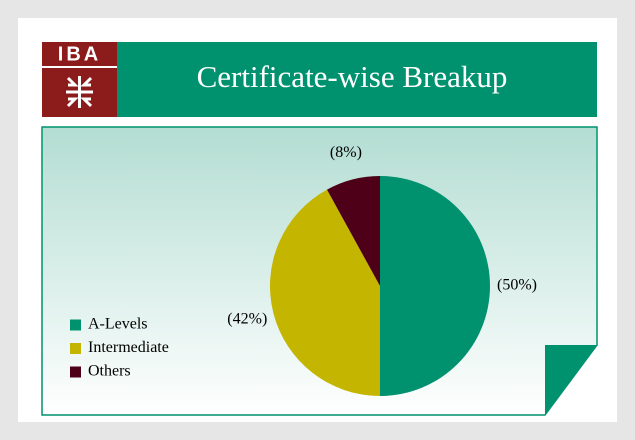 The width and height of the screenshot is (635, 440). Describe the element at coordinates (247, 319) in the screenshot. I see `data-label: (42%)` at that location.